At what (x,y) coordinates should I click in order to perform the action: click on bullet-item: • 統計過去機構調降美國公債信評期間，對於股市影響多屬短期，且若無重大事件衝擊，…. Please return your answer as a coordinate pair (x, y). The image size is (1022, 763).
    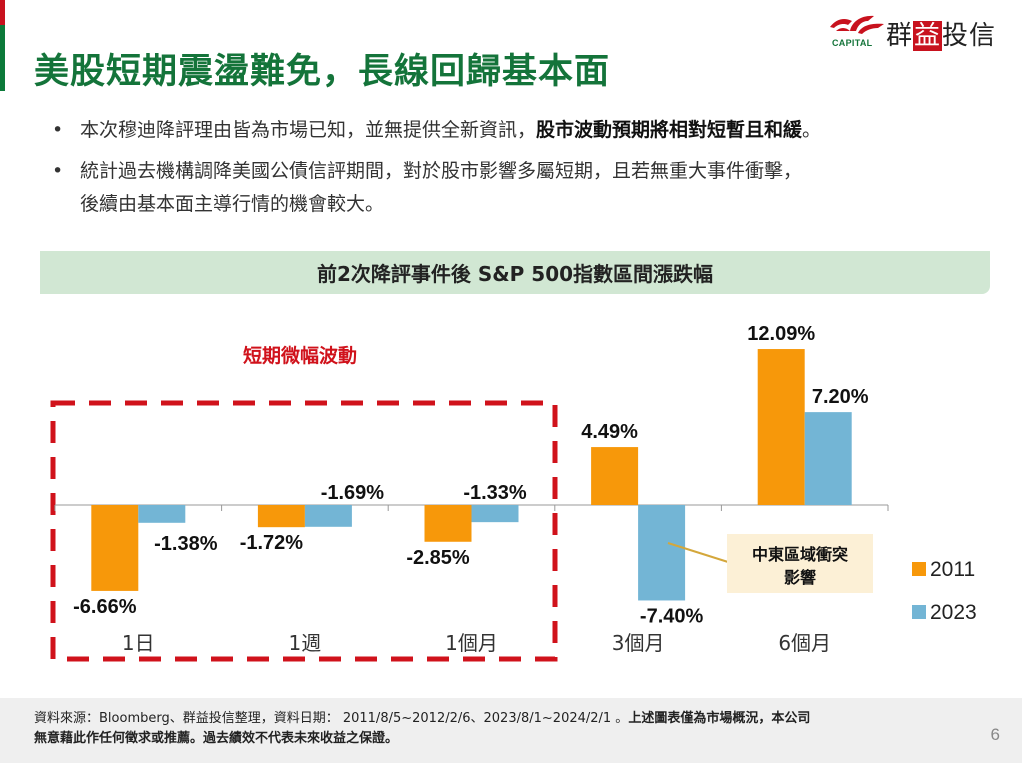
    Looking at the image, I should click on (528, 188).